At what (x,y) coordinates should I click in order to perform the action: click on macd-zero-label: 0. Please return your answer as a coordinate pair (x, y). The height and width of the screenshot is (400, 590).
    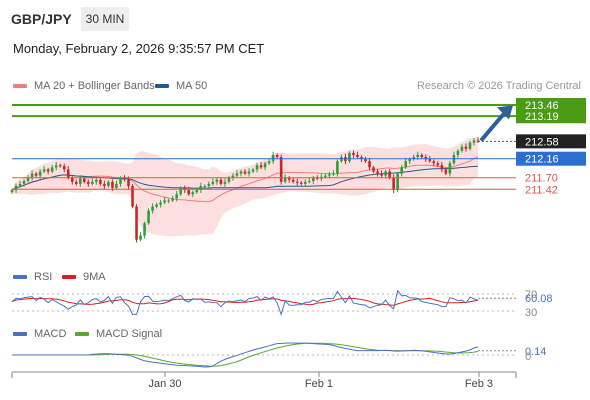
    Looking at the image, I should click on (528, 357).